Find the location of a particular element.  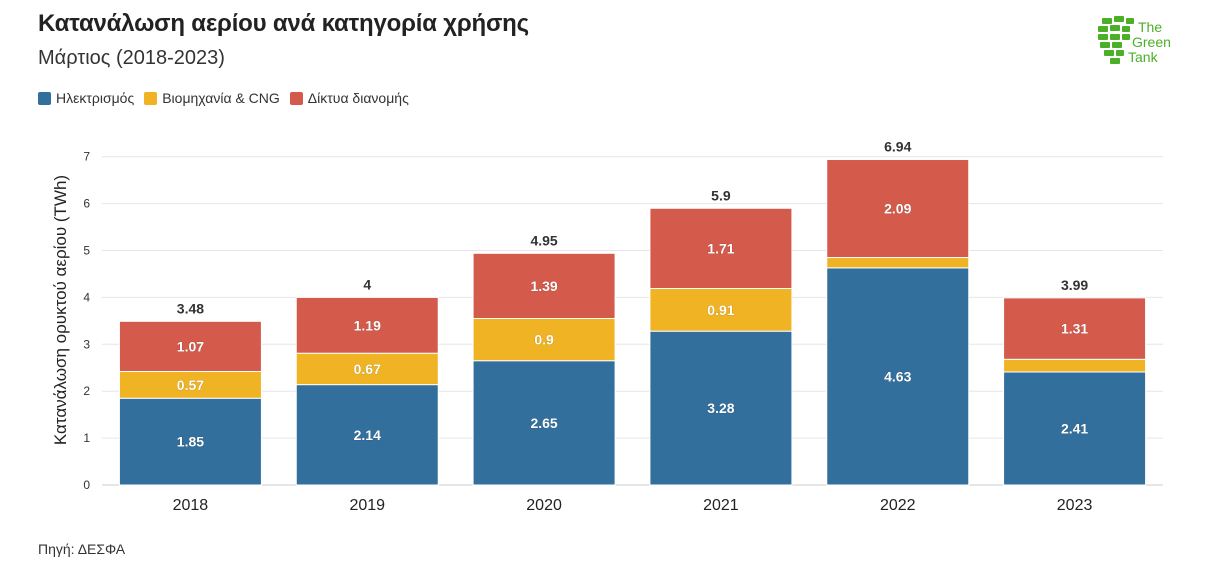

legend-swatch-industry is located at coordinates (151, 98).